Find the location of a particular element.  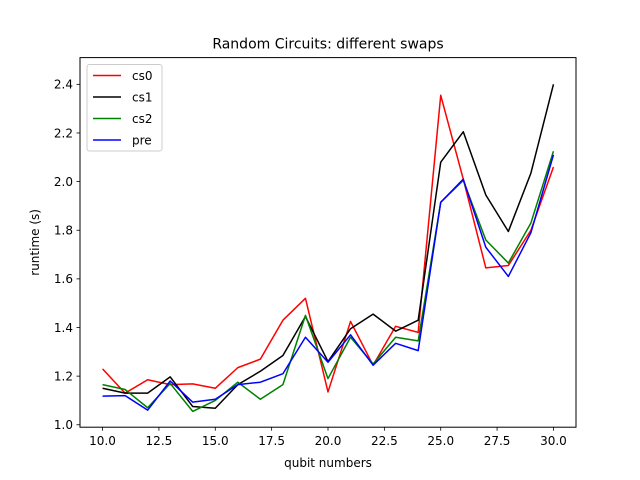

x-axis-ticks: 10.0 12.5 15.0 17.5 20.0 22.5 25.0 27.5 30.0 is located at coordinates (328, 437).